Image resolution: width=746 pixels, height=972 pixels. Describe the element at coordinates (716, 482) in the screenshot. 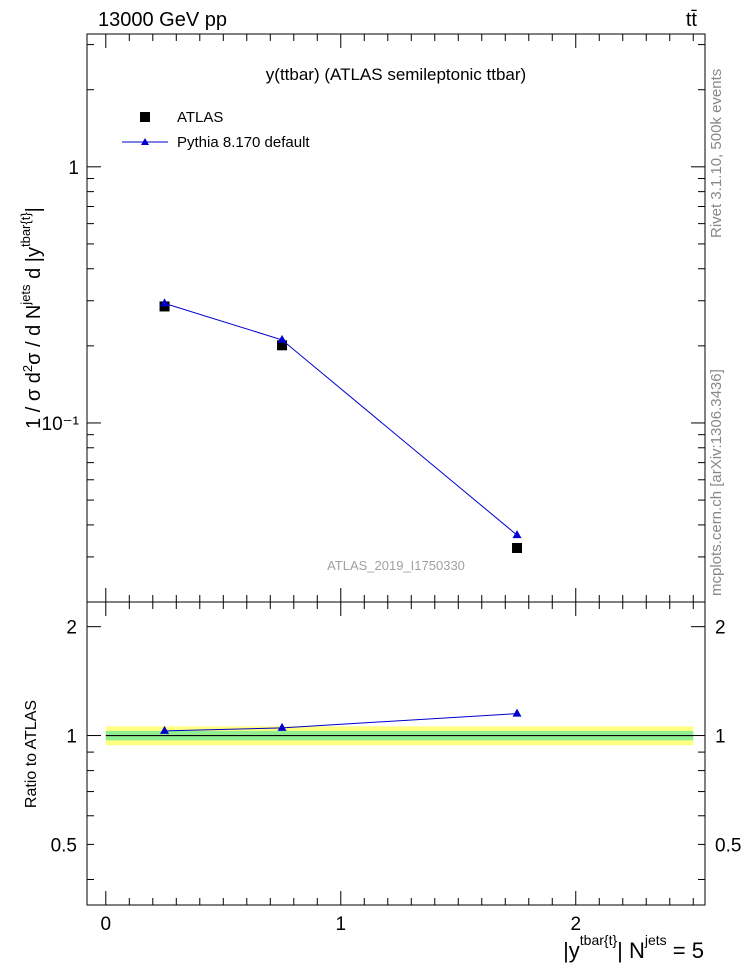

I see `mcplots-source: mcplots.cern.ch [arXiv:1306.3436]` at that location.